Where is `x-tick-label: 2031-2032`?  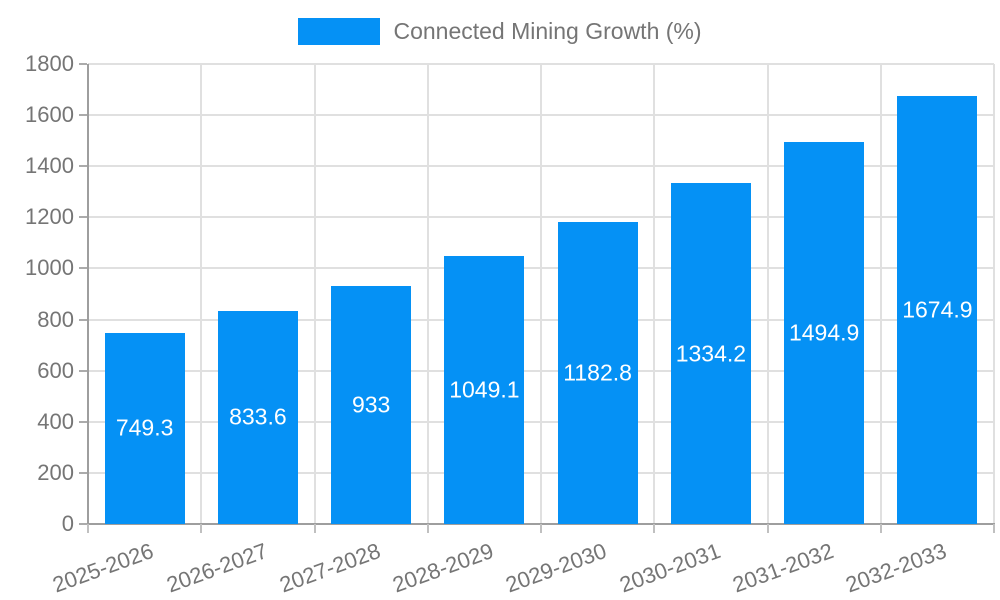 x-tick-label: 2031-2032 is located at coordinates (783, 568).